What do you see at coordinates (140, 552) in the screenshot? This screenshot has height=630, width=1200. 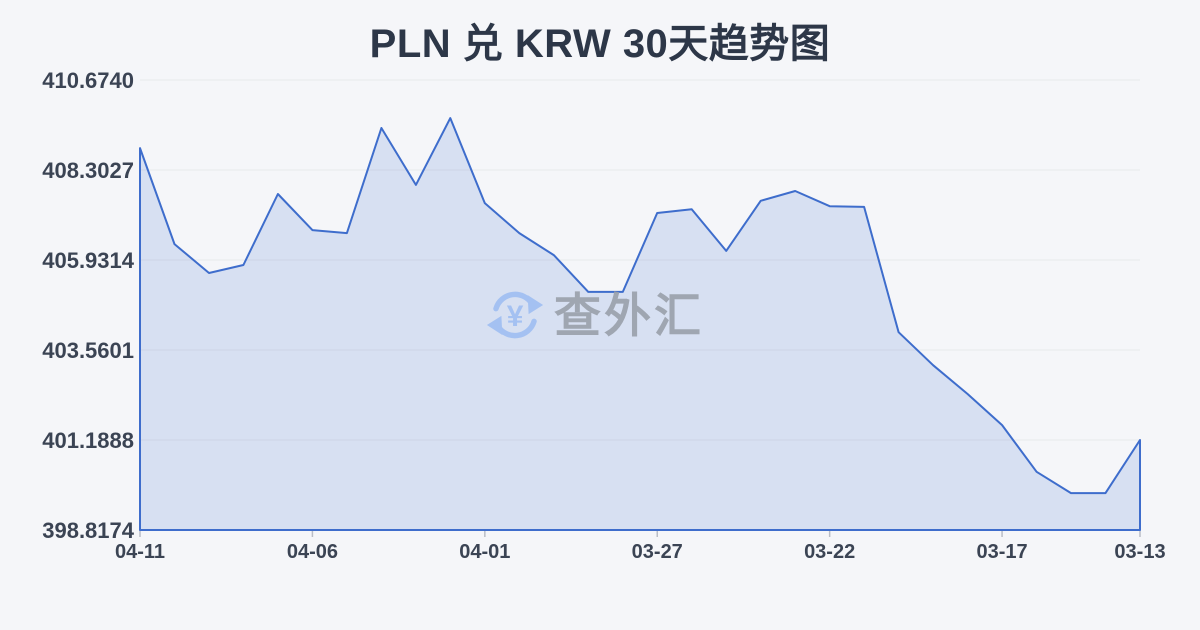 I see `x-axis-label: 04-11` at bounding box center [140, 552].